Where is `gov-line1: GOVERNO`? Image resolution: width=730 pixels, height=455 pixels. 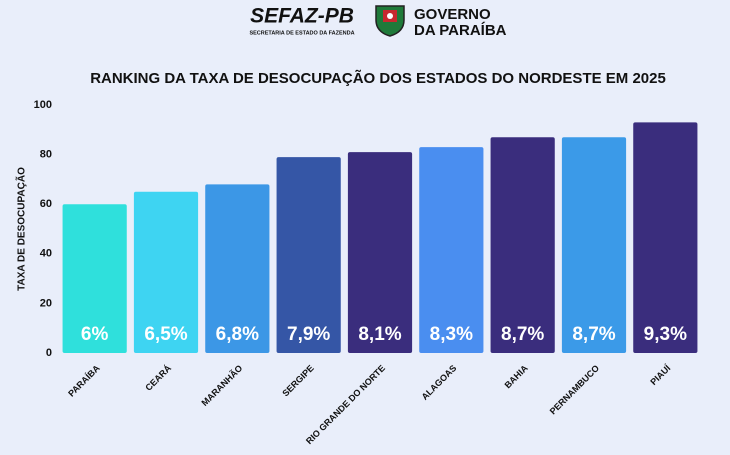 gov-line1: GOVERNO is located at coordinates (452, 14).